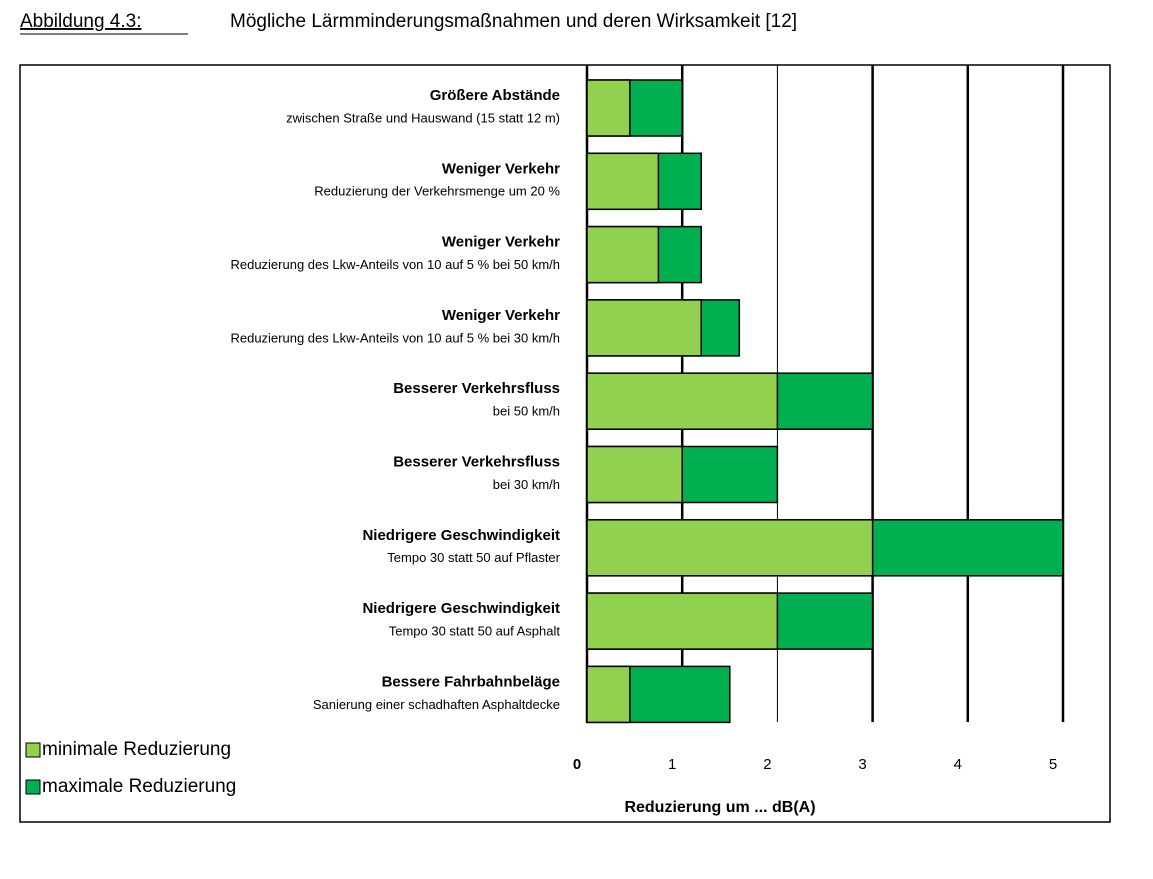 Image resolution: width=1153 pixels, height=879 pixels. Describe the element at coordinates (767, 764) in the screenshot. I see `x-tick-label: 2` at that location.